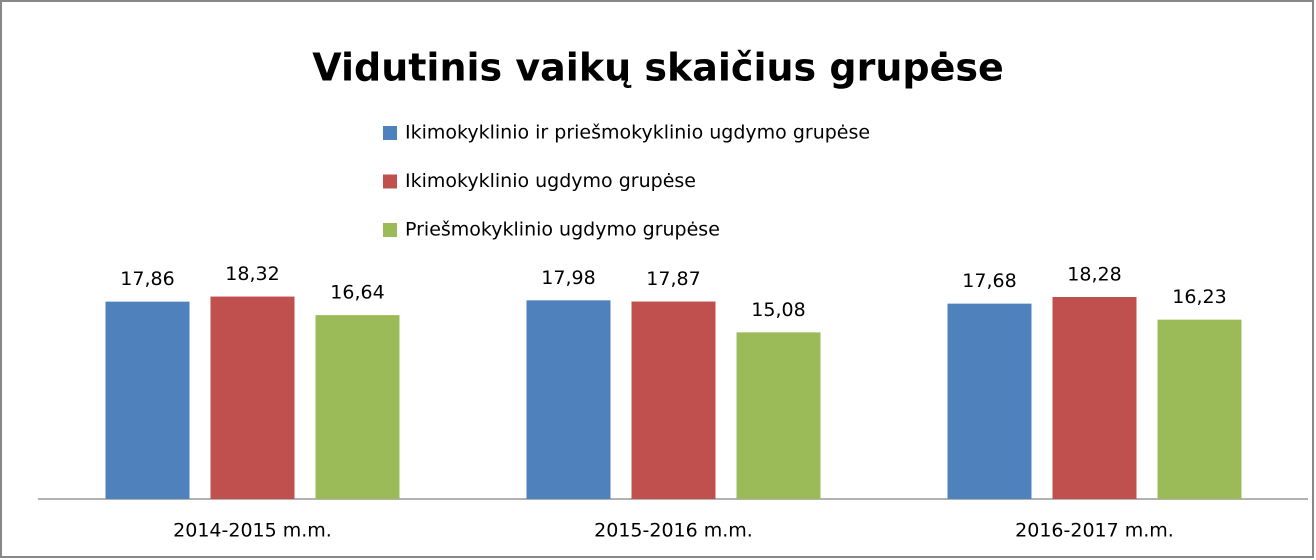  I want to click on legend-label: Priešmokyklinio ugdymo grupėse, so click(562, 230).